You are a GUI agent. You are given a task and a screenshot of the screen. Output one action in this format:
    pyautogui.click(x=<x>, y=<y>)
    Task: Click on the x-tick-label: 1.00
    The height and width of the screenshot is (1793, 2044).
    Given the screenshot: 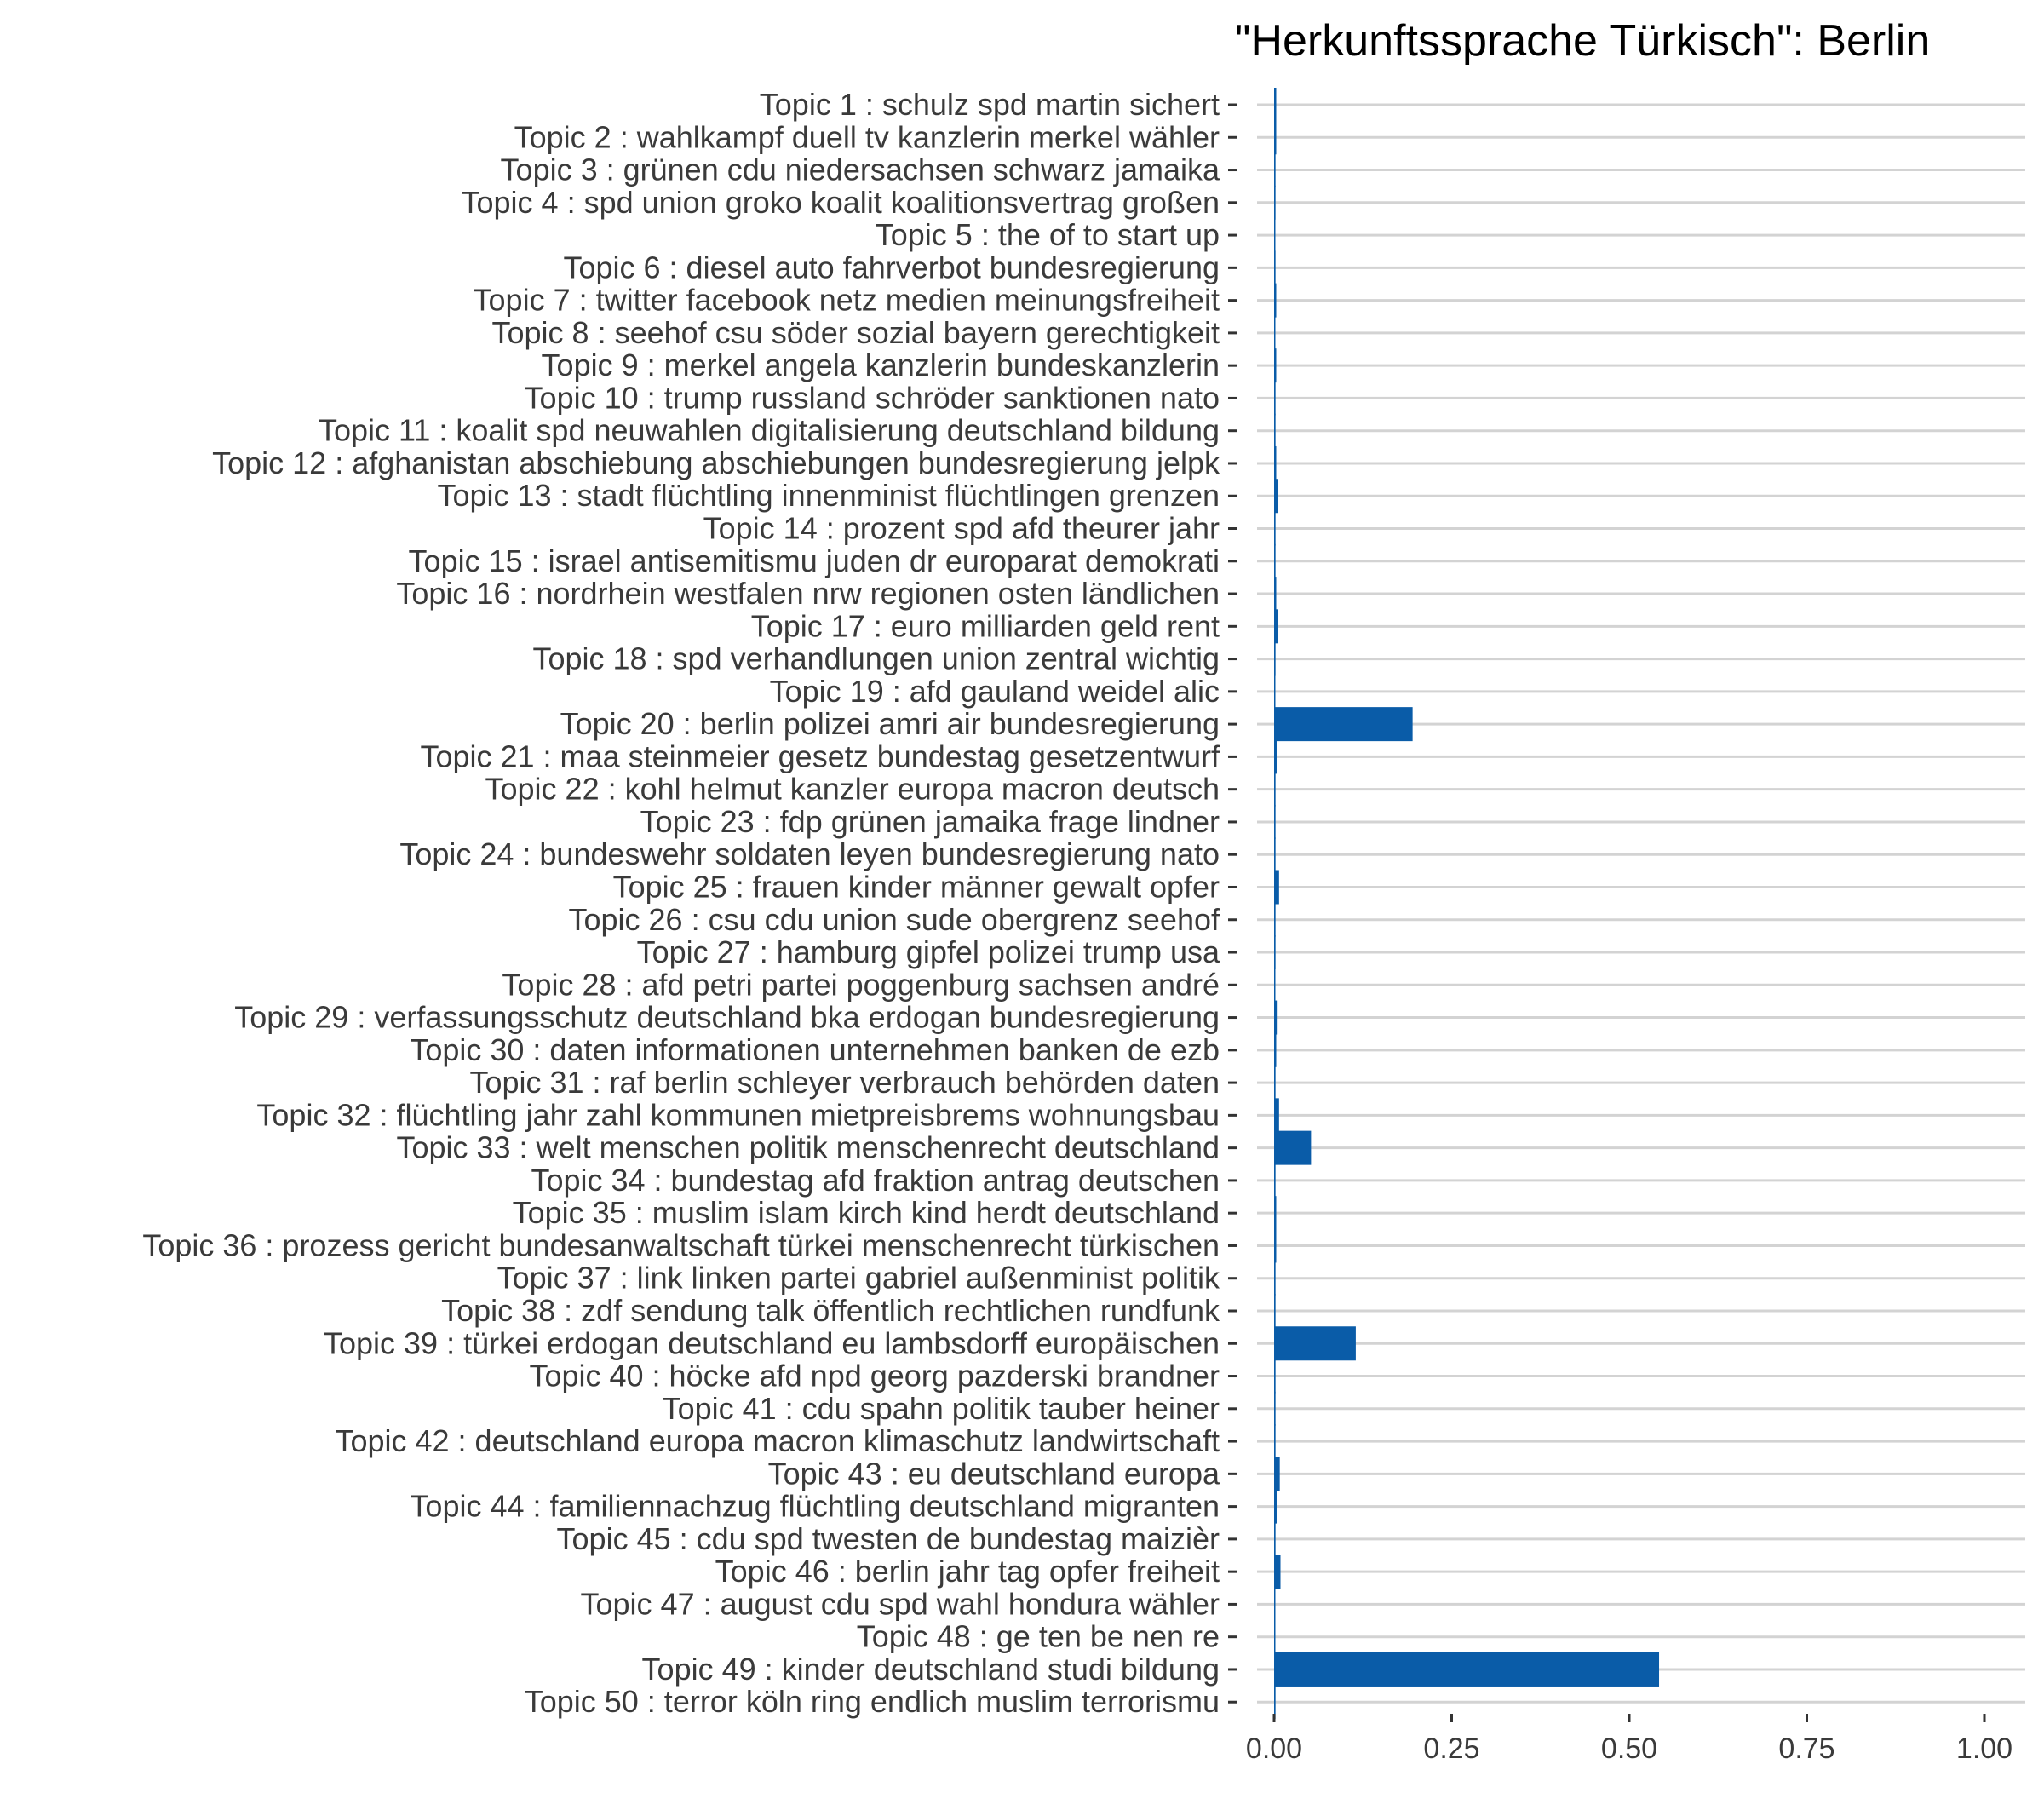 What is the action you would take?
    pyautogui.click(x=1984, y=1749)
    